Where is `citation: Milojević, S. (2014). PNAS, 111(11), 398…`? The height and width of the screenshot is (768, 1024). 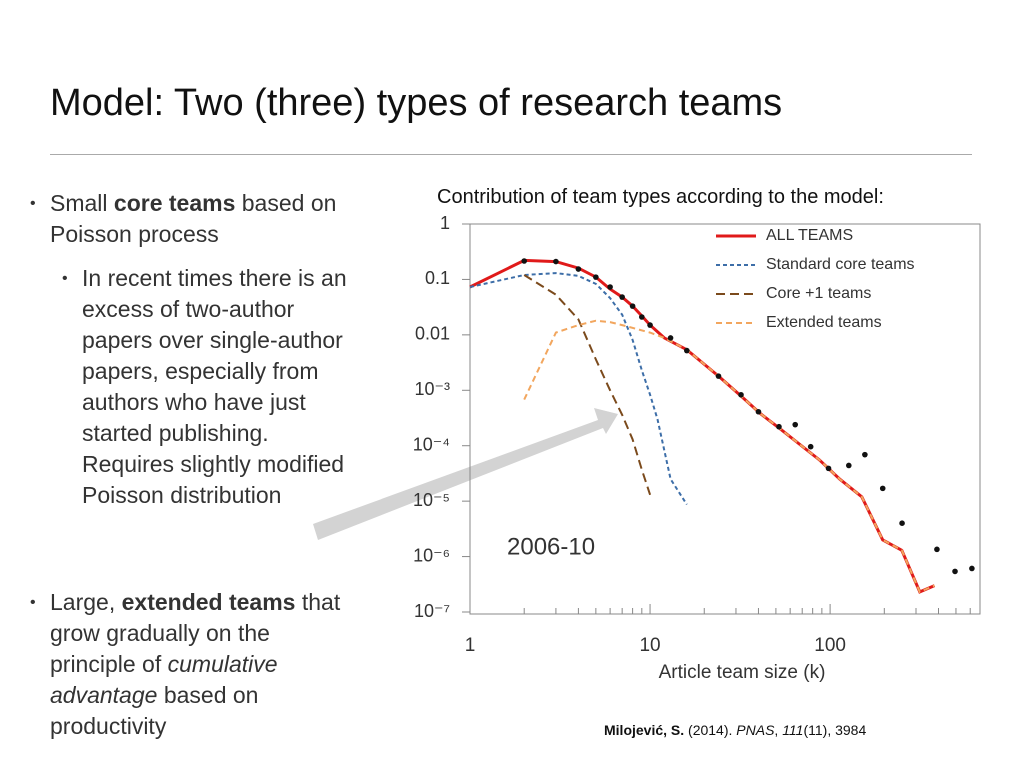 citation: Milojević, S. (2014). PNAS, 111(11), 398… is located at coordinates (735, 730).